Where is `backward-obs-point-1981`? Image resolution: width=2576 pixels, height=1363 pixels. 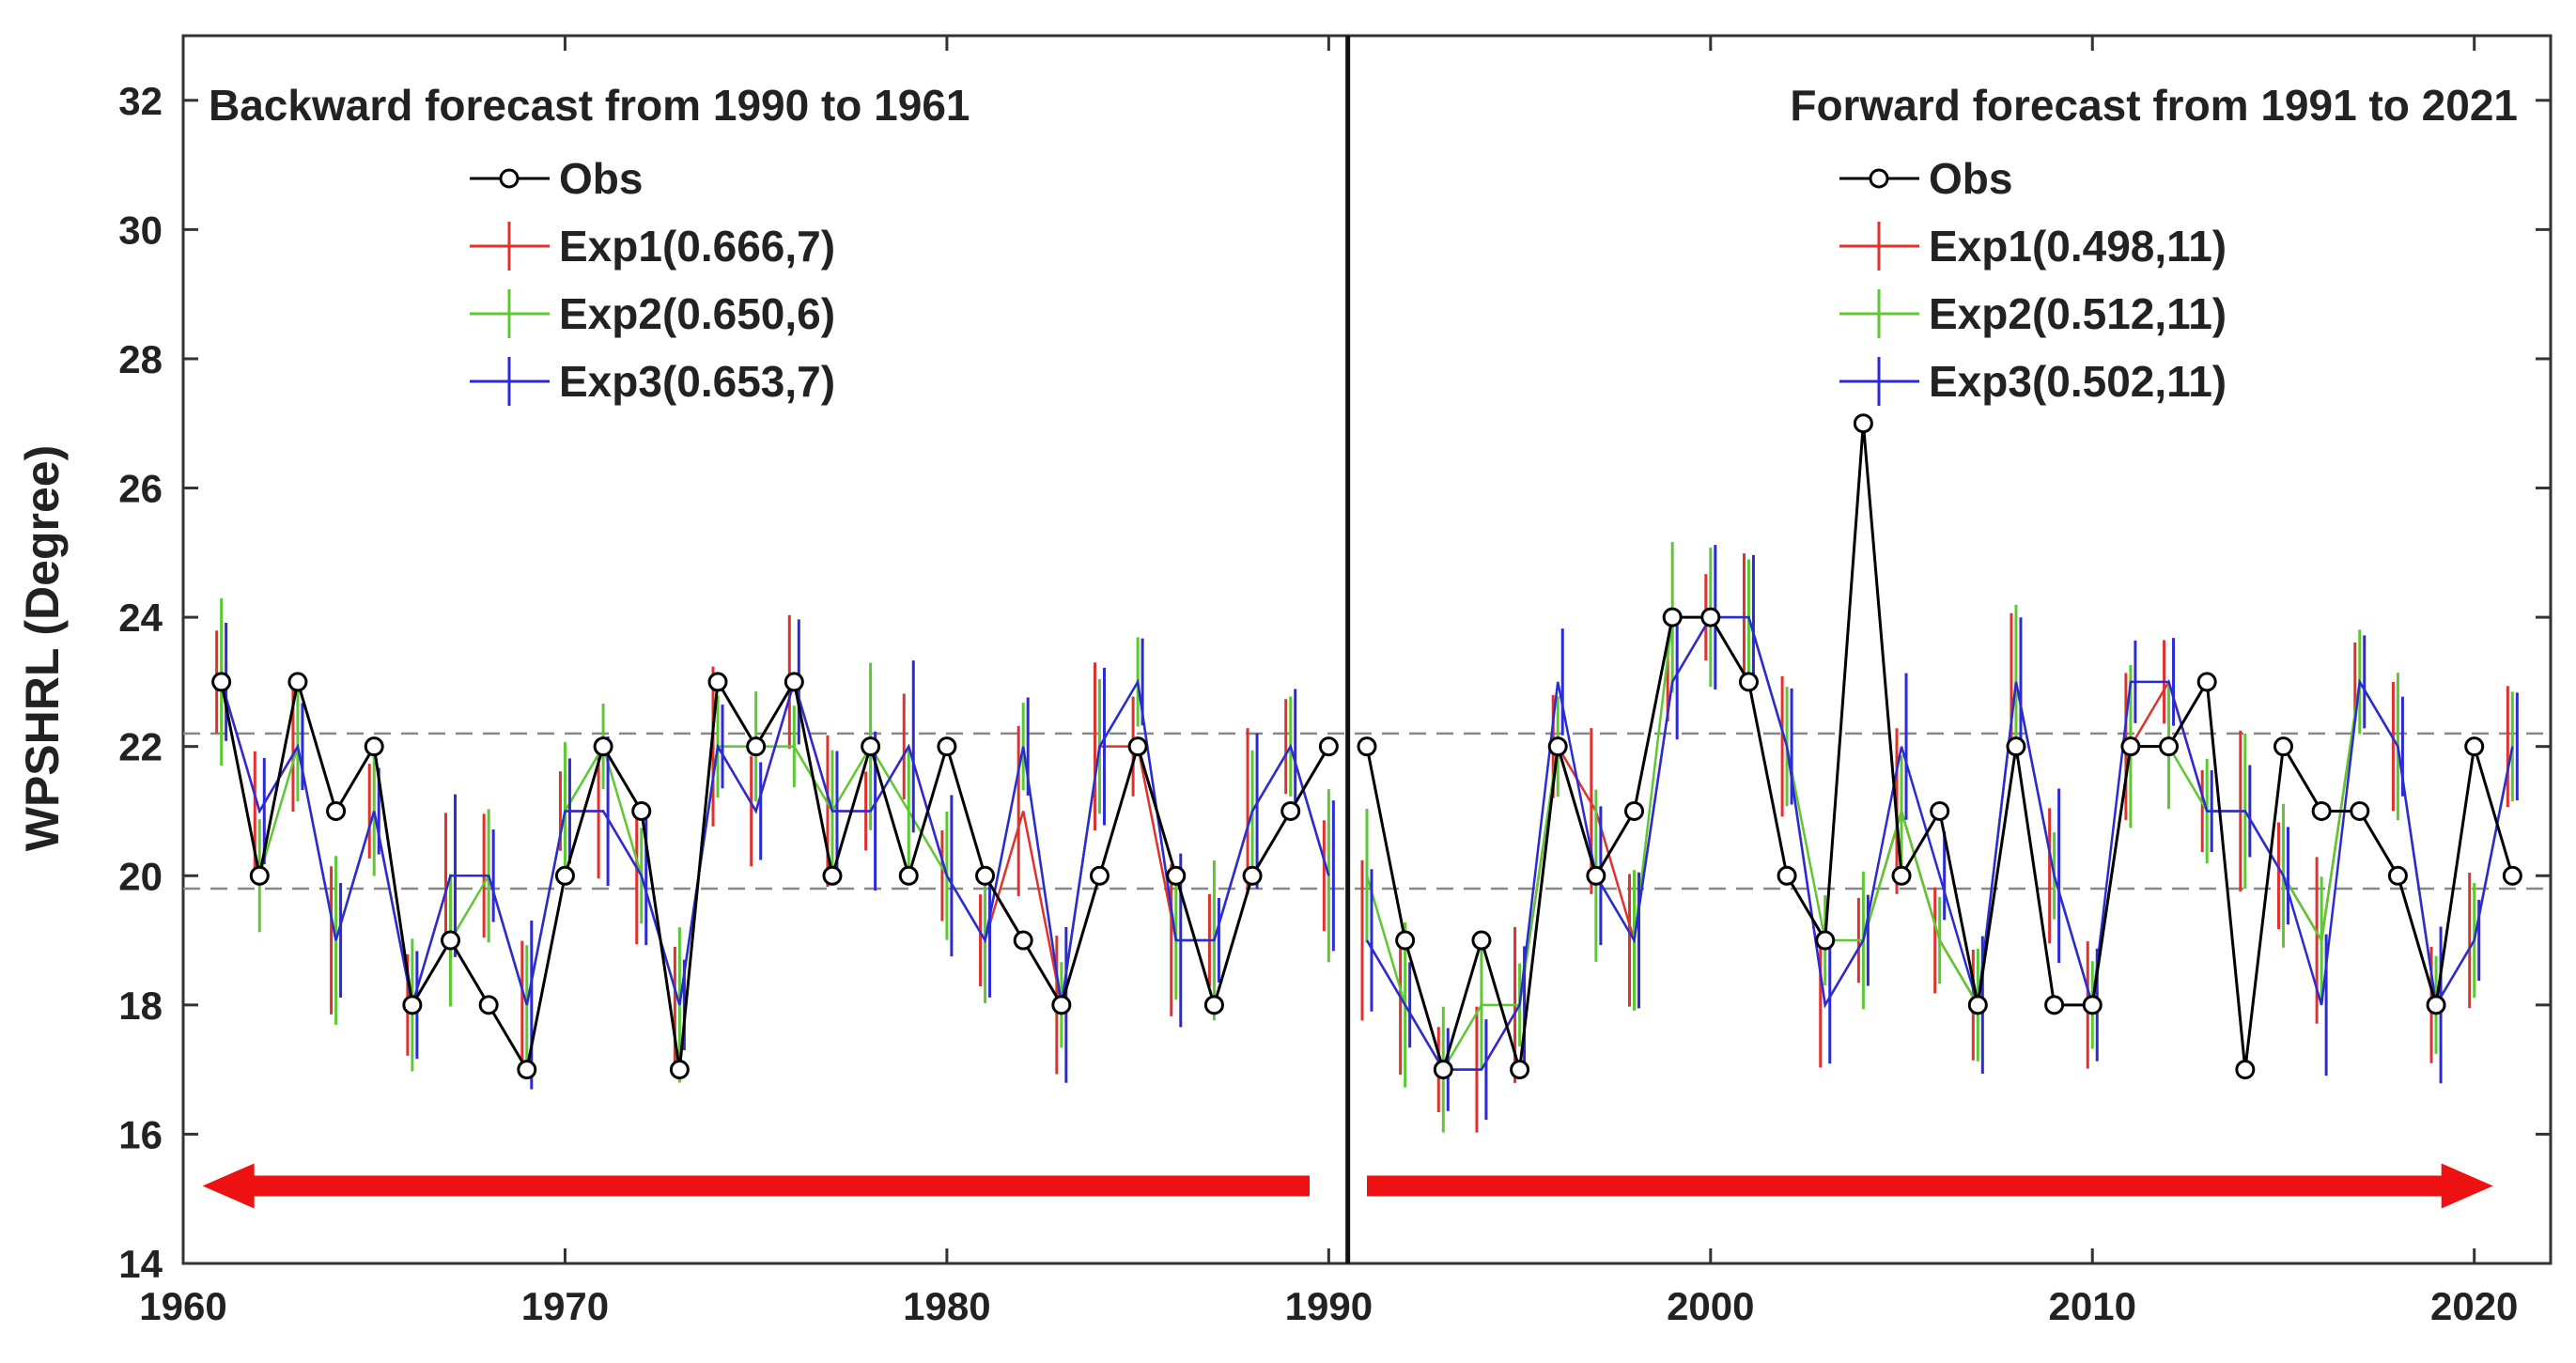 backward-obs-point-1981 is located at coordinates (986, 875).